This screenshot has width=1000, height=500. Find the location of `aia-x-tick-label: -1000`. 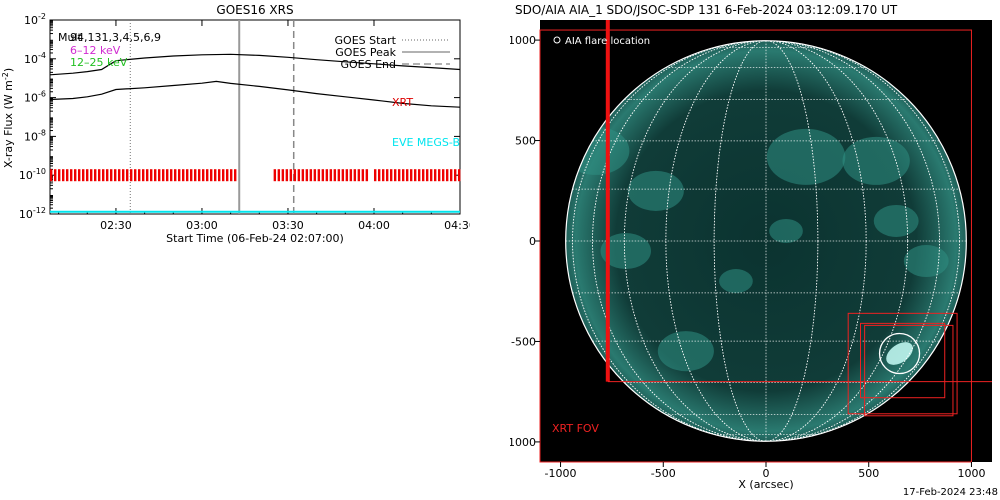

aia-x-tick-label: -1000 is located at coordinates (561, 473).